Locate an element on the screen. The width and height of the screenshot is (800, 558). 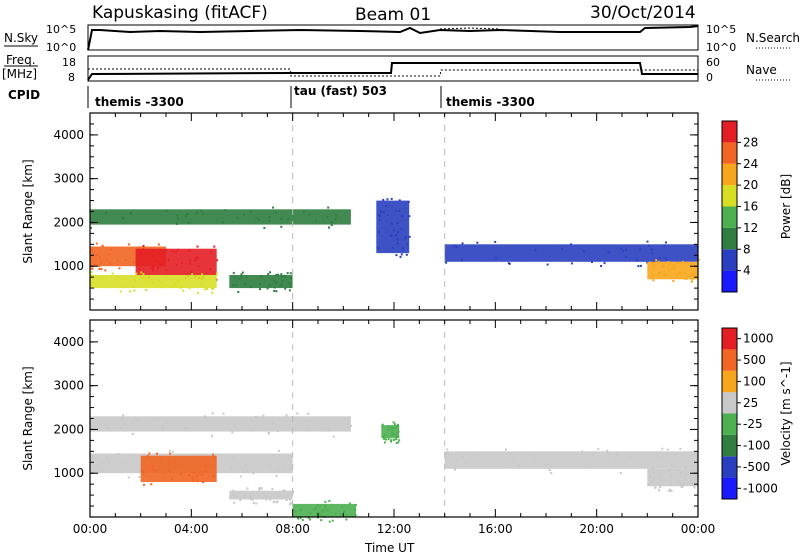
colorbar-tick-label: 12 is located at coordinates (750, 228).